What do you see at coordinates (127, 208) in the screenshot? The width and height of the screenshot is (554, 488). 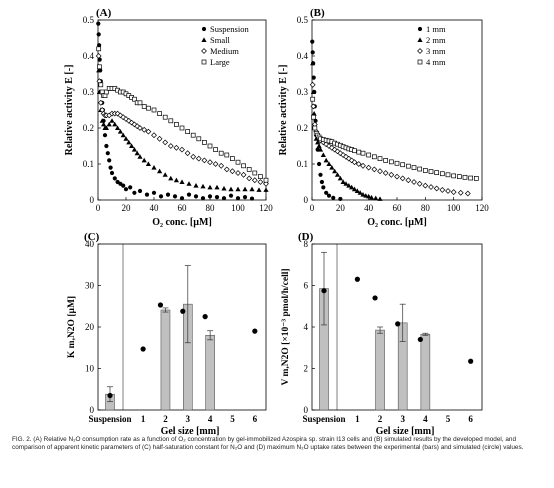 I see `x-tick-label: 20` at bounding box center [127, 208].